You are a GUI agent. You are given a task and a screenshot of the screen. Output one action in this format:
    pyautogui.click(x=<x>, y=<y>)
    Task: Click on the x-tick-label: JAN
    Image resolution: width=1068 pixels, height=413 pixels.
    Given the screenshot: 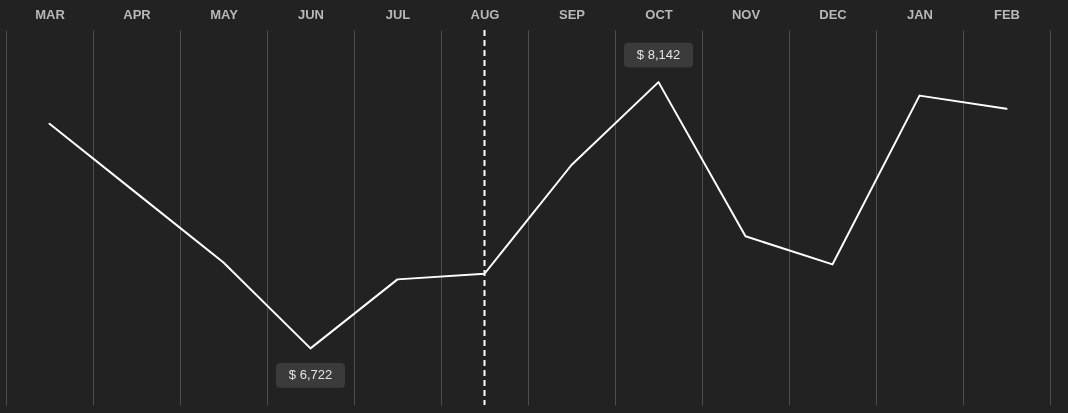 What is the action you would take?
    pyautogui.click(x=920, y=14)
    